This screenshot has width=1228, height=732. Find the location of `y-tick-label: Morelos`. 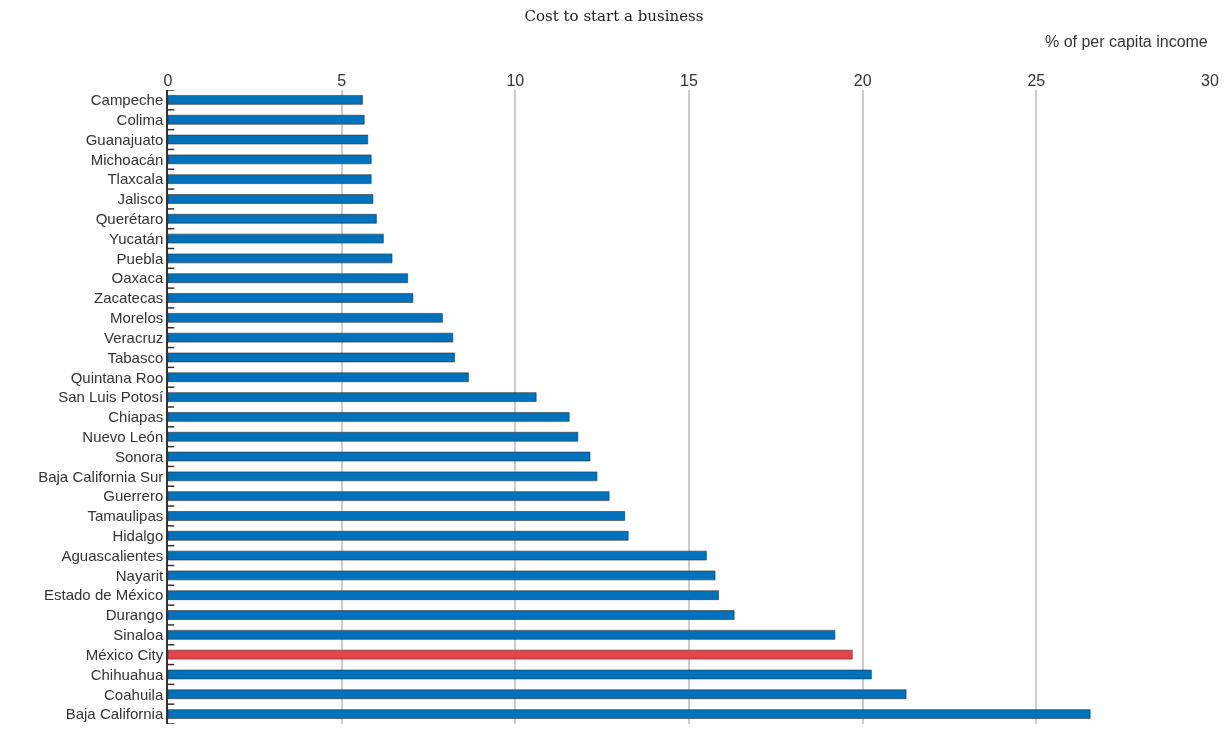

y-tick-label: Morelos is located at coordinates (136, 318).